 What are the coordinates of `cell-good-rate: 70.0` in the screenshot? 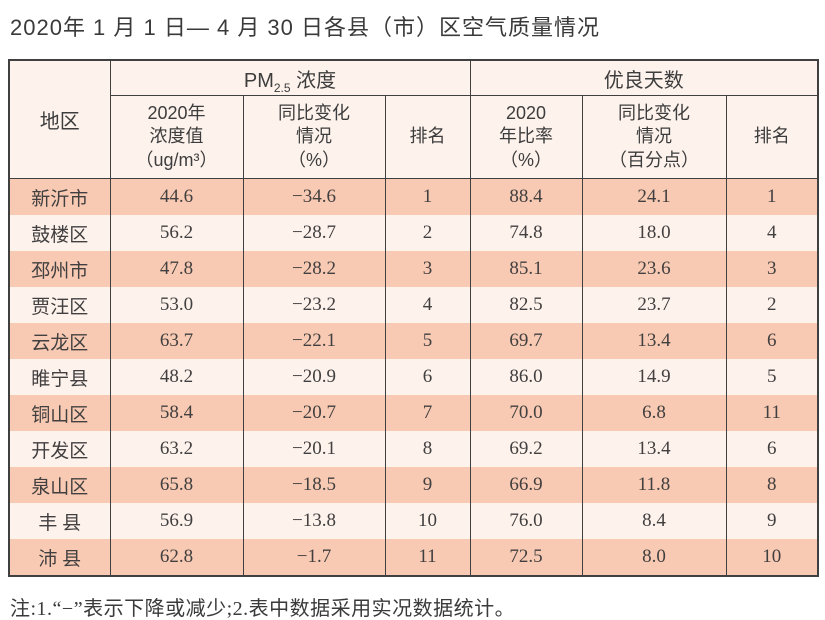 It's located at (526, 413).